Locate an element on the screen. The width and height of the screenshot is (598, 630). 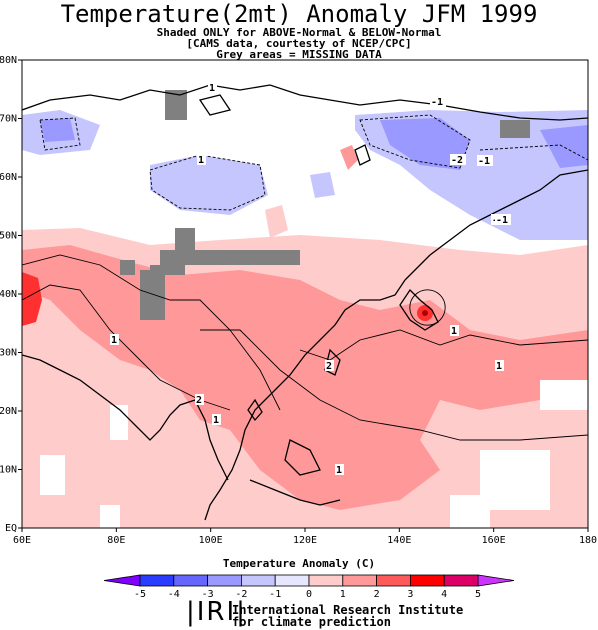
anomaly-plus3-west is located at coordinates (32, 299).